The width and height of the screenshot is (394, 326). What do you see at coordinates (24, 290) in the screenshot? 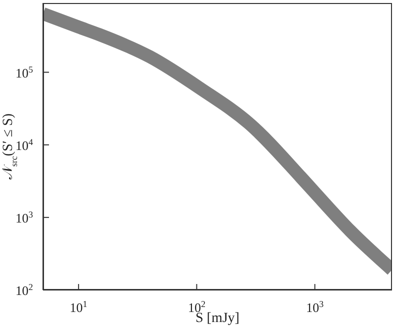
I see `y-tick-label: 10$^{2}$` at bounding box center [24, 290].